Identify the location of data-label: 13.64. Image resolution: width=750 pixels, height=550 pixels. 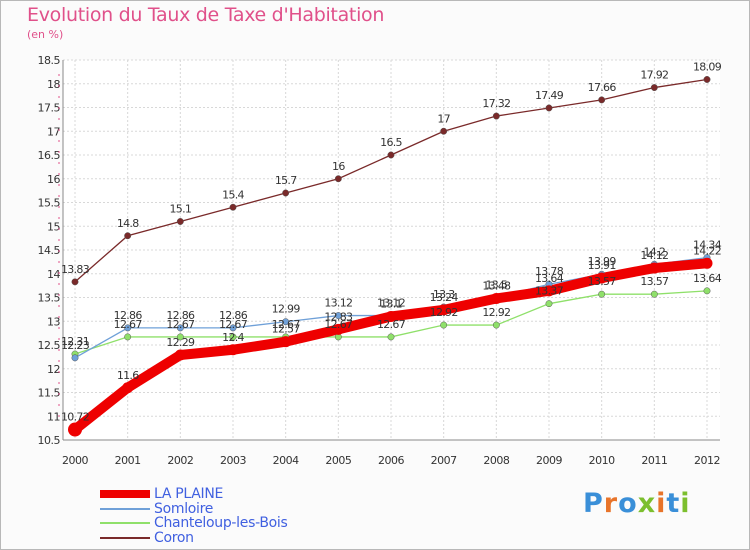
(707, 278).